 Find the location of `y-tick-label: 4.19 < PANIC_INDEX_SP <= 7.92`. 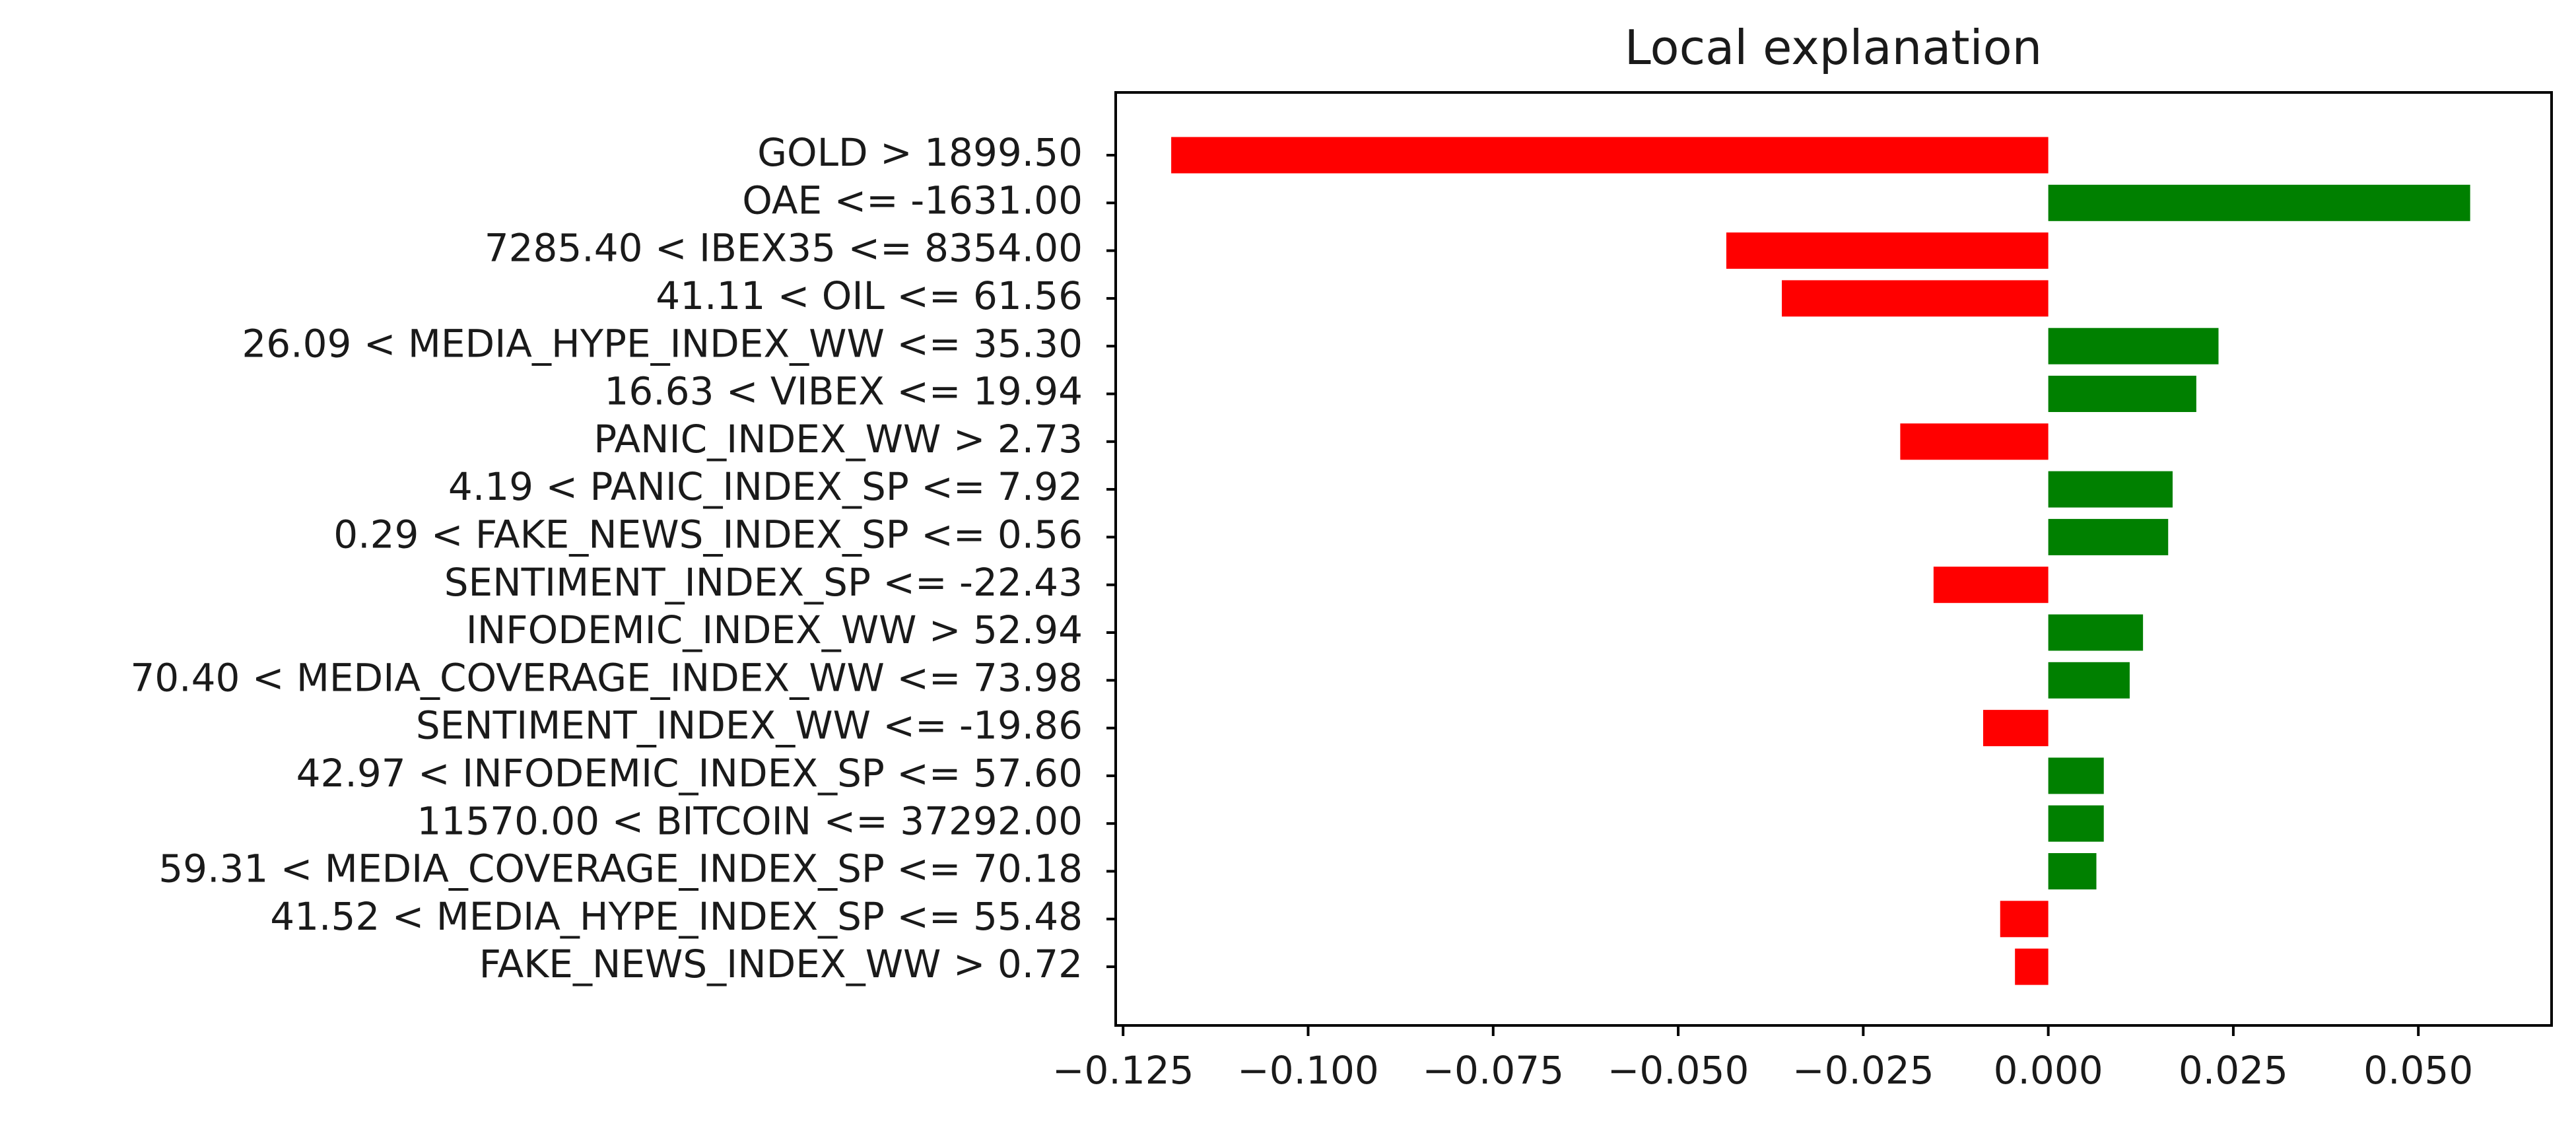

y-tick-label: 4.19 < PANIC_INDEX_SP <= 7.92 is located at coordinates (766, 486).